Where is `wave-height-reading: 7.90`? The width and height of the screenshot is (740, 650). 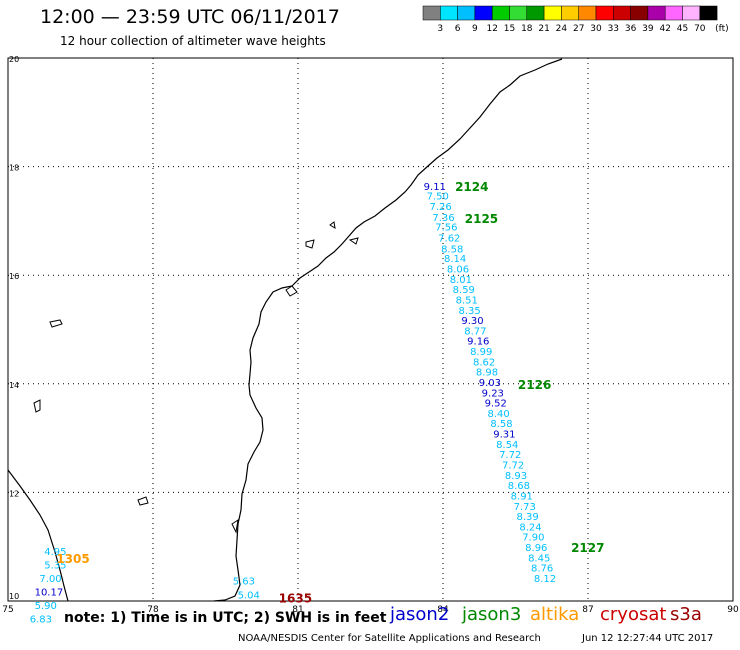 wave-height-reading: 7.90 is located at coordinates (533, 538).